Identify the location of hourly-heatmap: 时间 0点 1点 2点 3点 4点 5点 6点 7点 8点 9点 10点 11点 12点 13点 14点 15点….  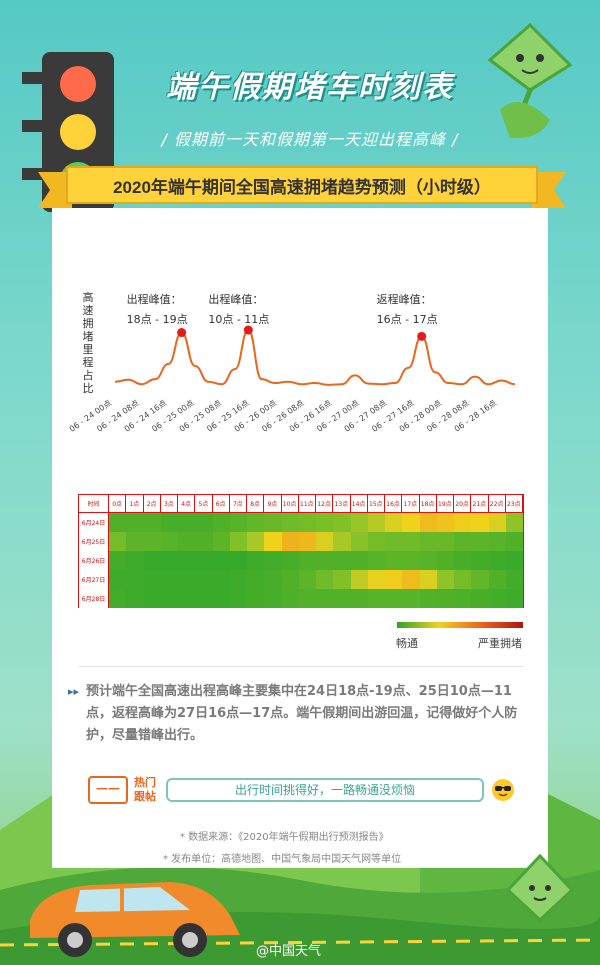
(301, 551).